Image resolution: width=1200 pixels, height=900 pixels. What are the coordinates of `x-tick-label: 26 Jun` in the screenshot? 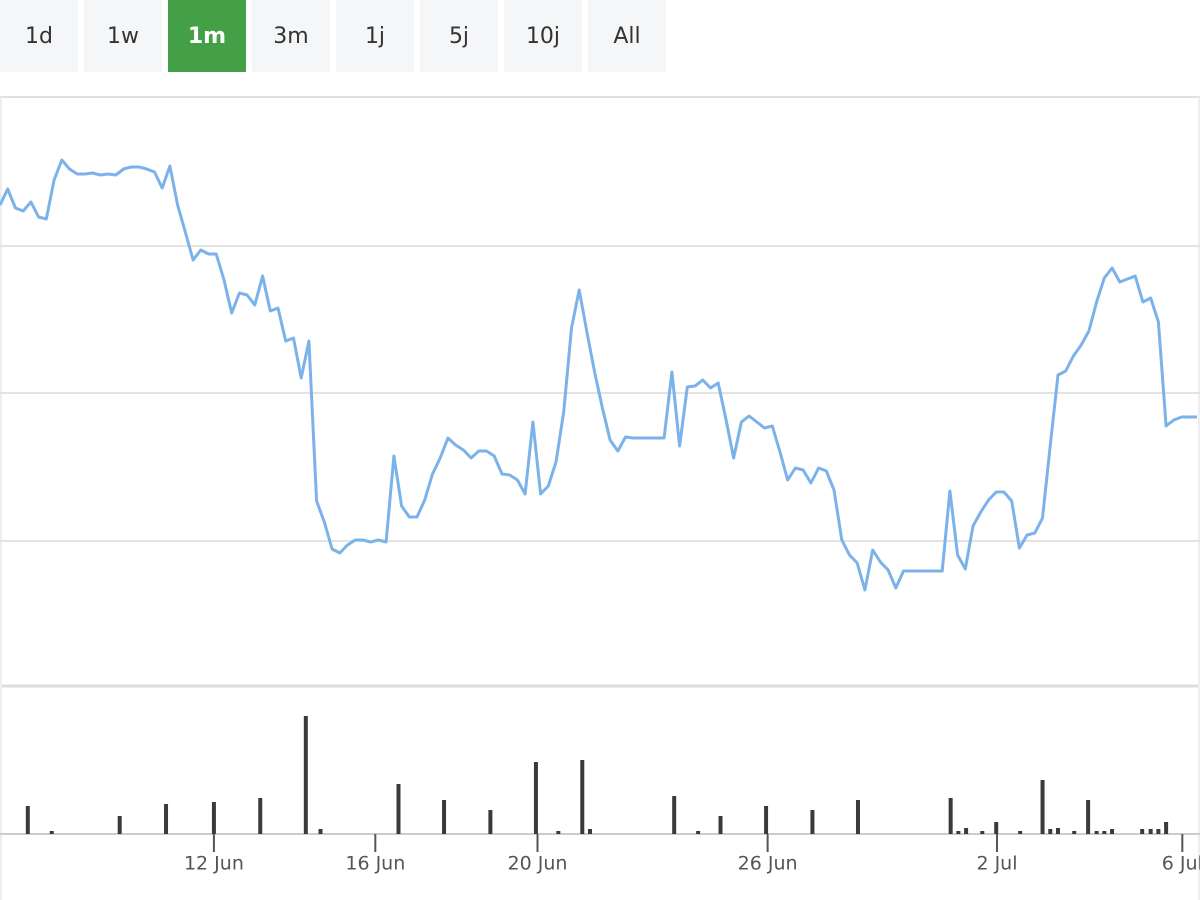 It's located at (768, 864).